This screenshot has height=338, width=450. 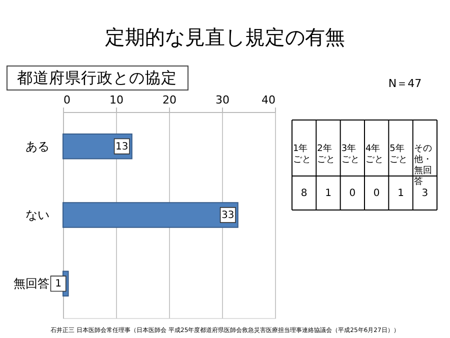 What do you see at coordinates (38, 215) in the screenshot?
I see `y-tick-label: ない` at bounding box center [38, 215].